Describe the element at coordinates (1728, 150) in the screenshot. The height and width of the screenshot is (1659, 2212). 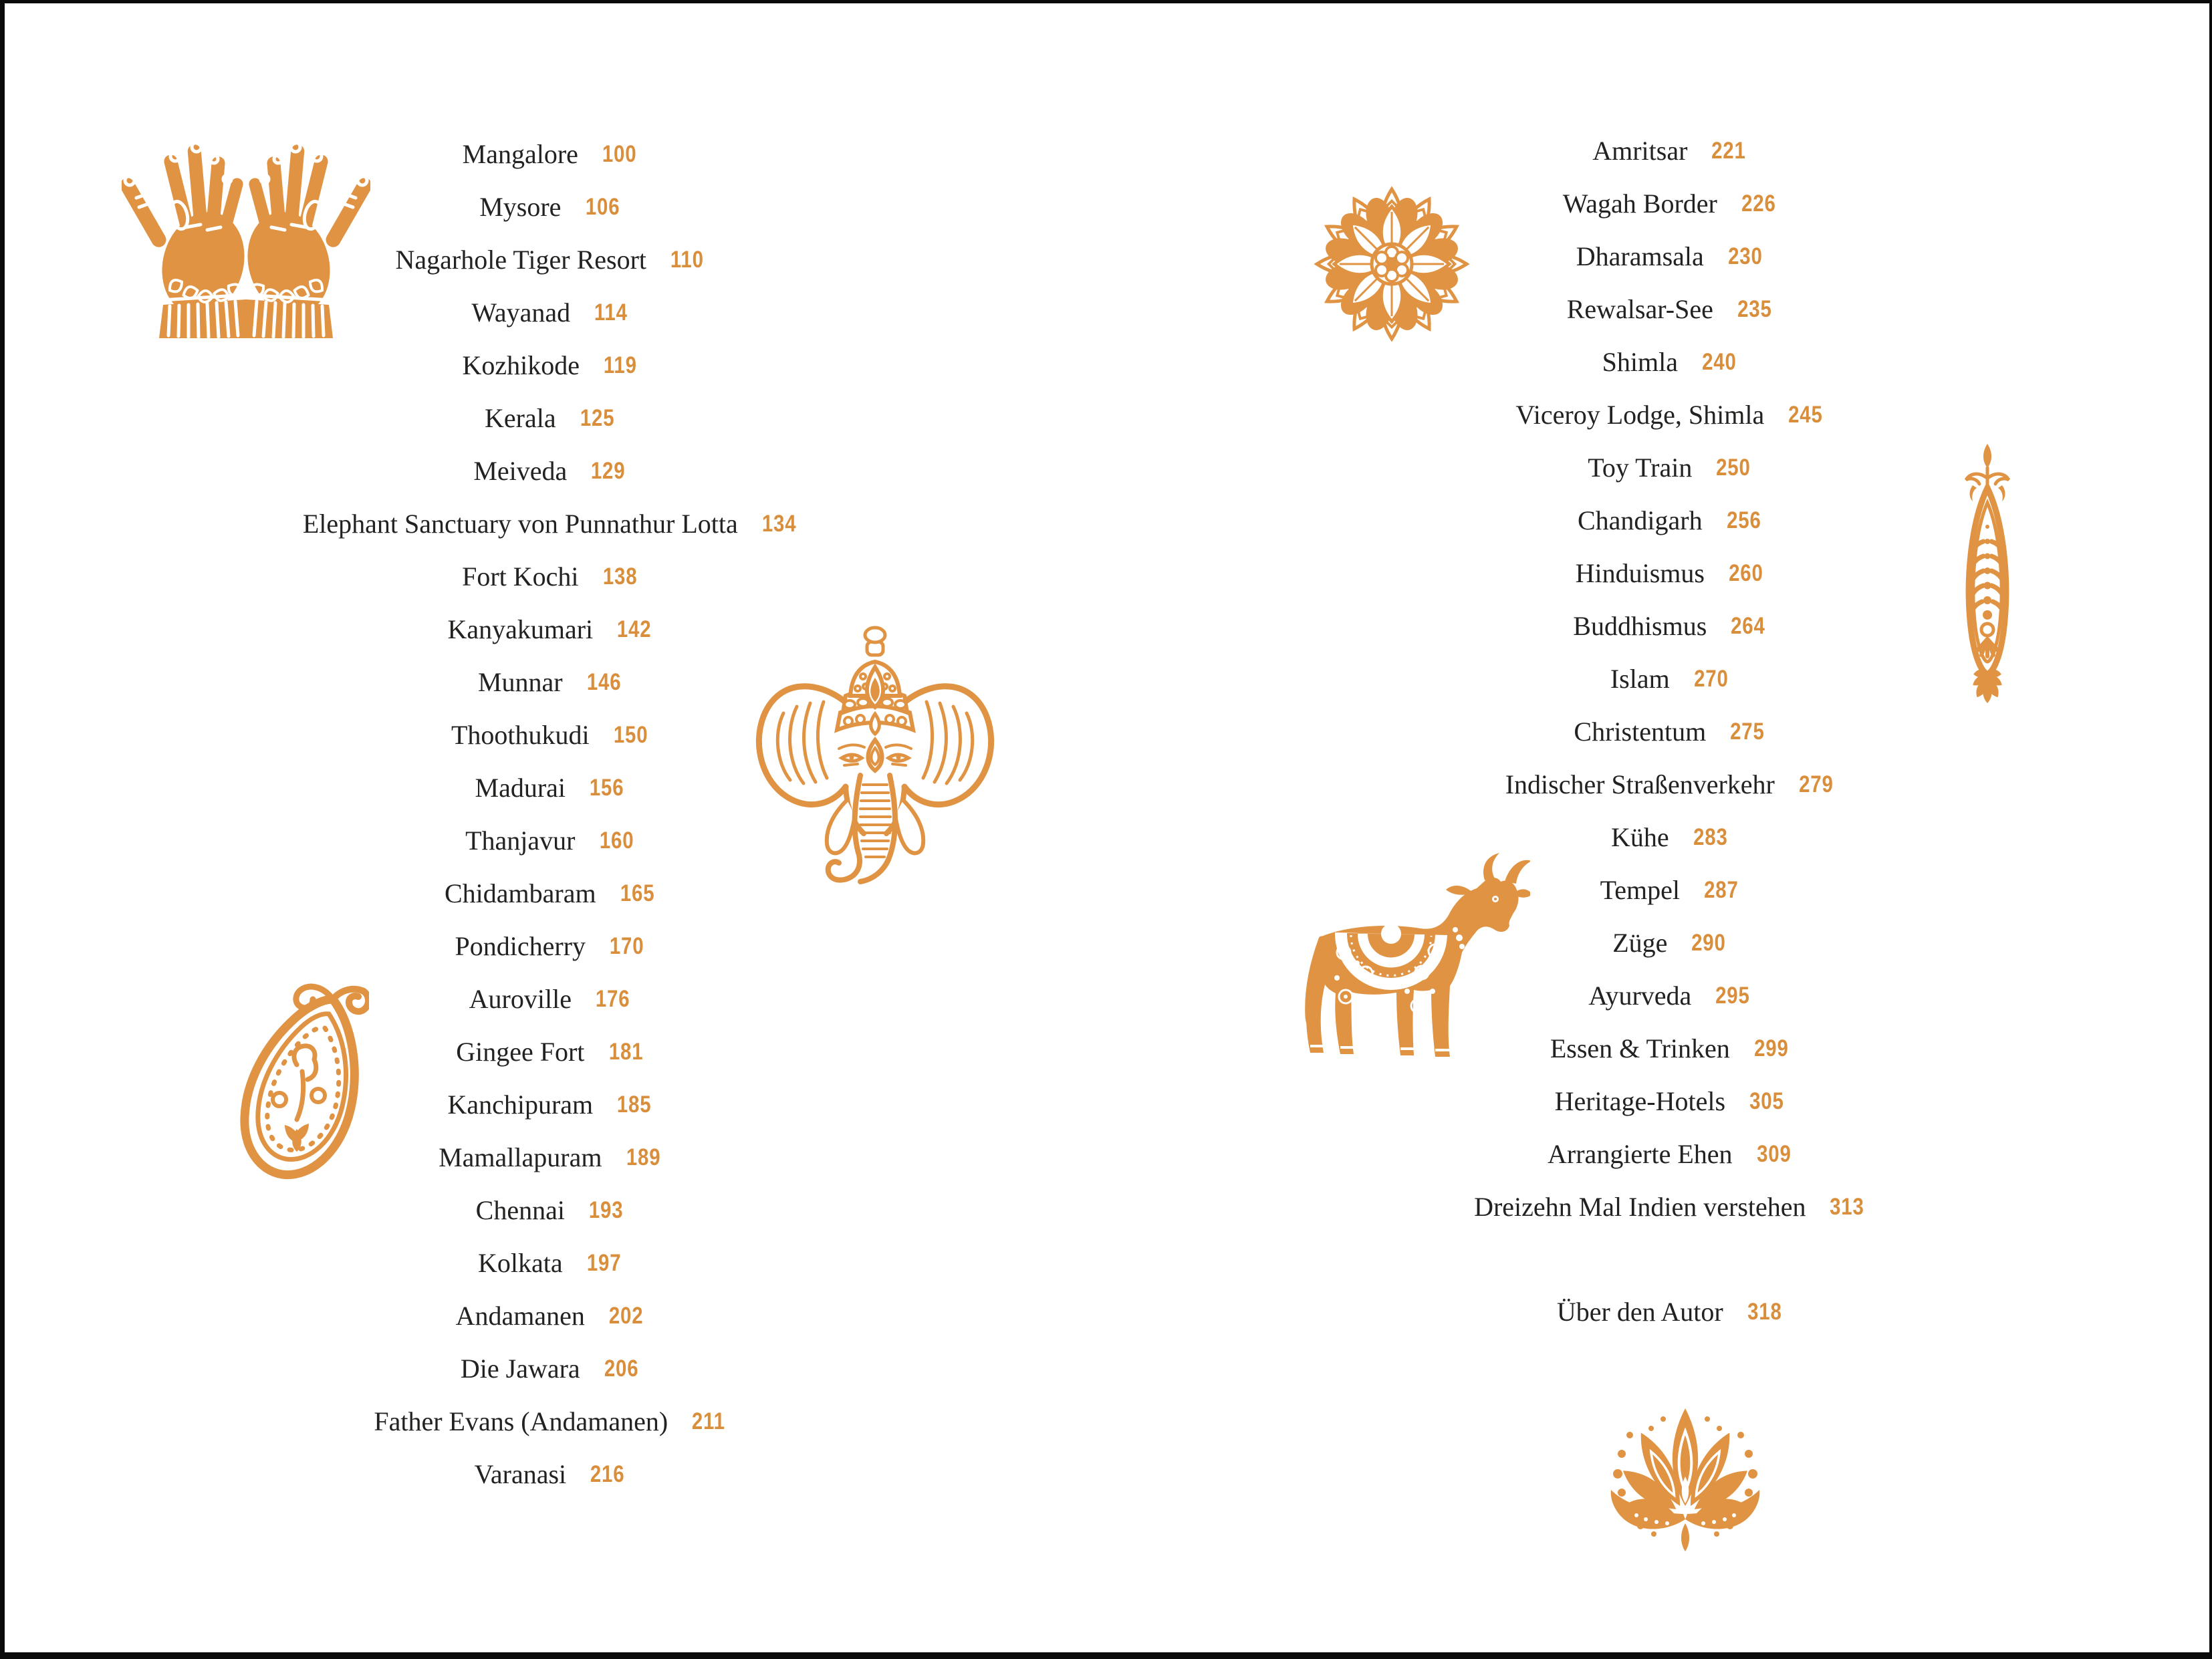
I see `toc-entry-page-number: 221` at that location.